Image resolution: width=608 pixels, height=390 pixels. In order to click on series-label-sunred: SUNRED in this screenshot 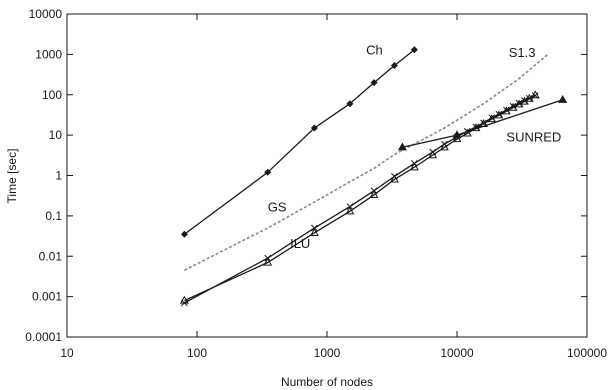, I will do `click(533, 136)`.